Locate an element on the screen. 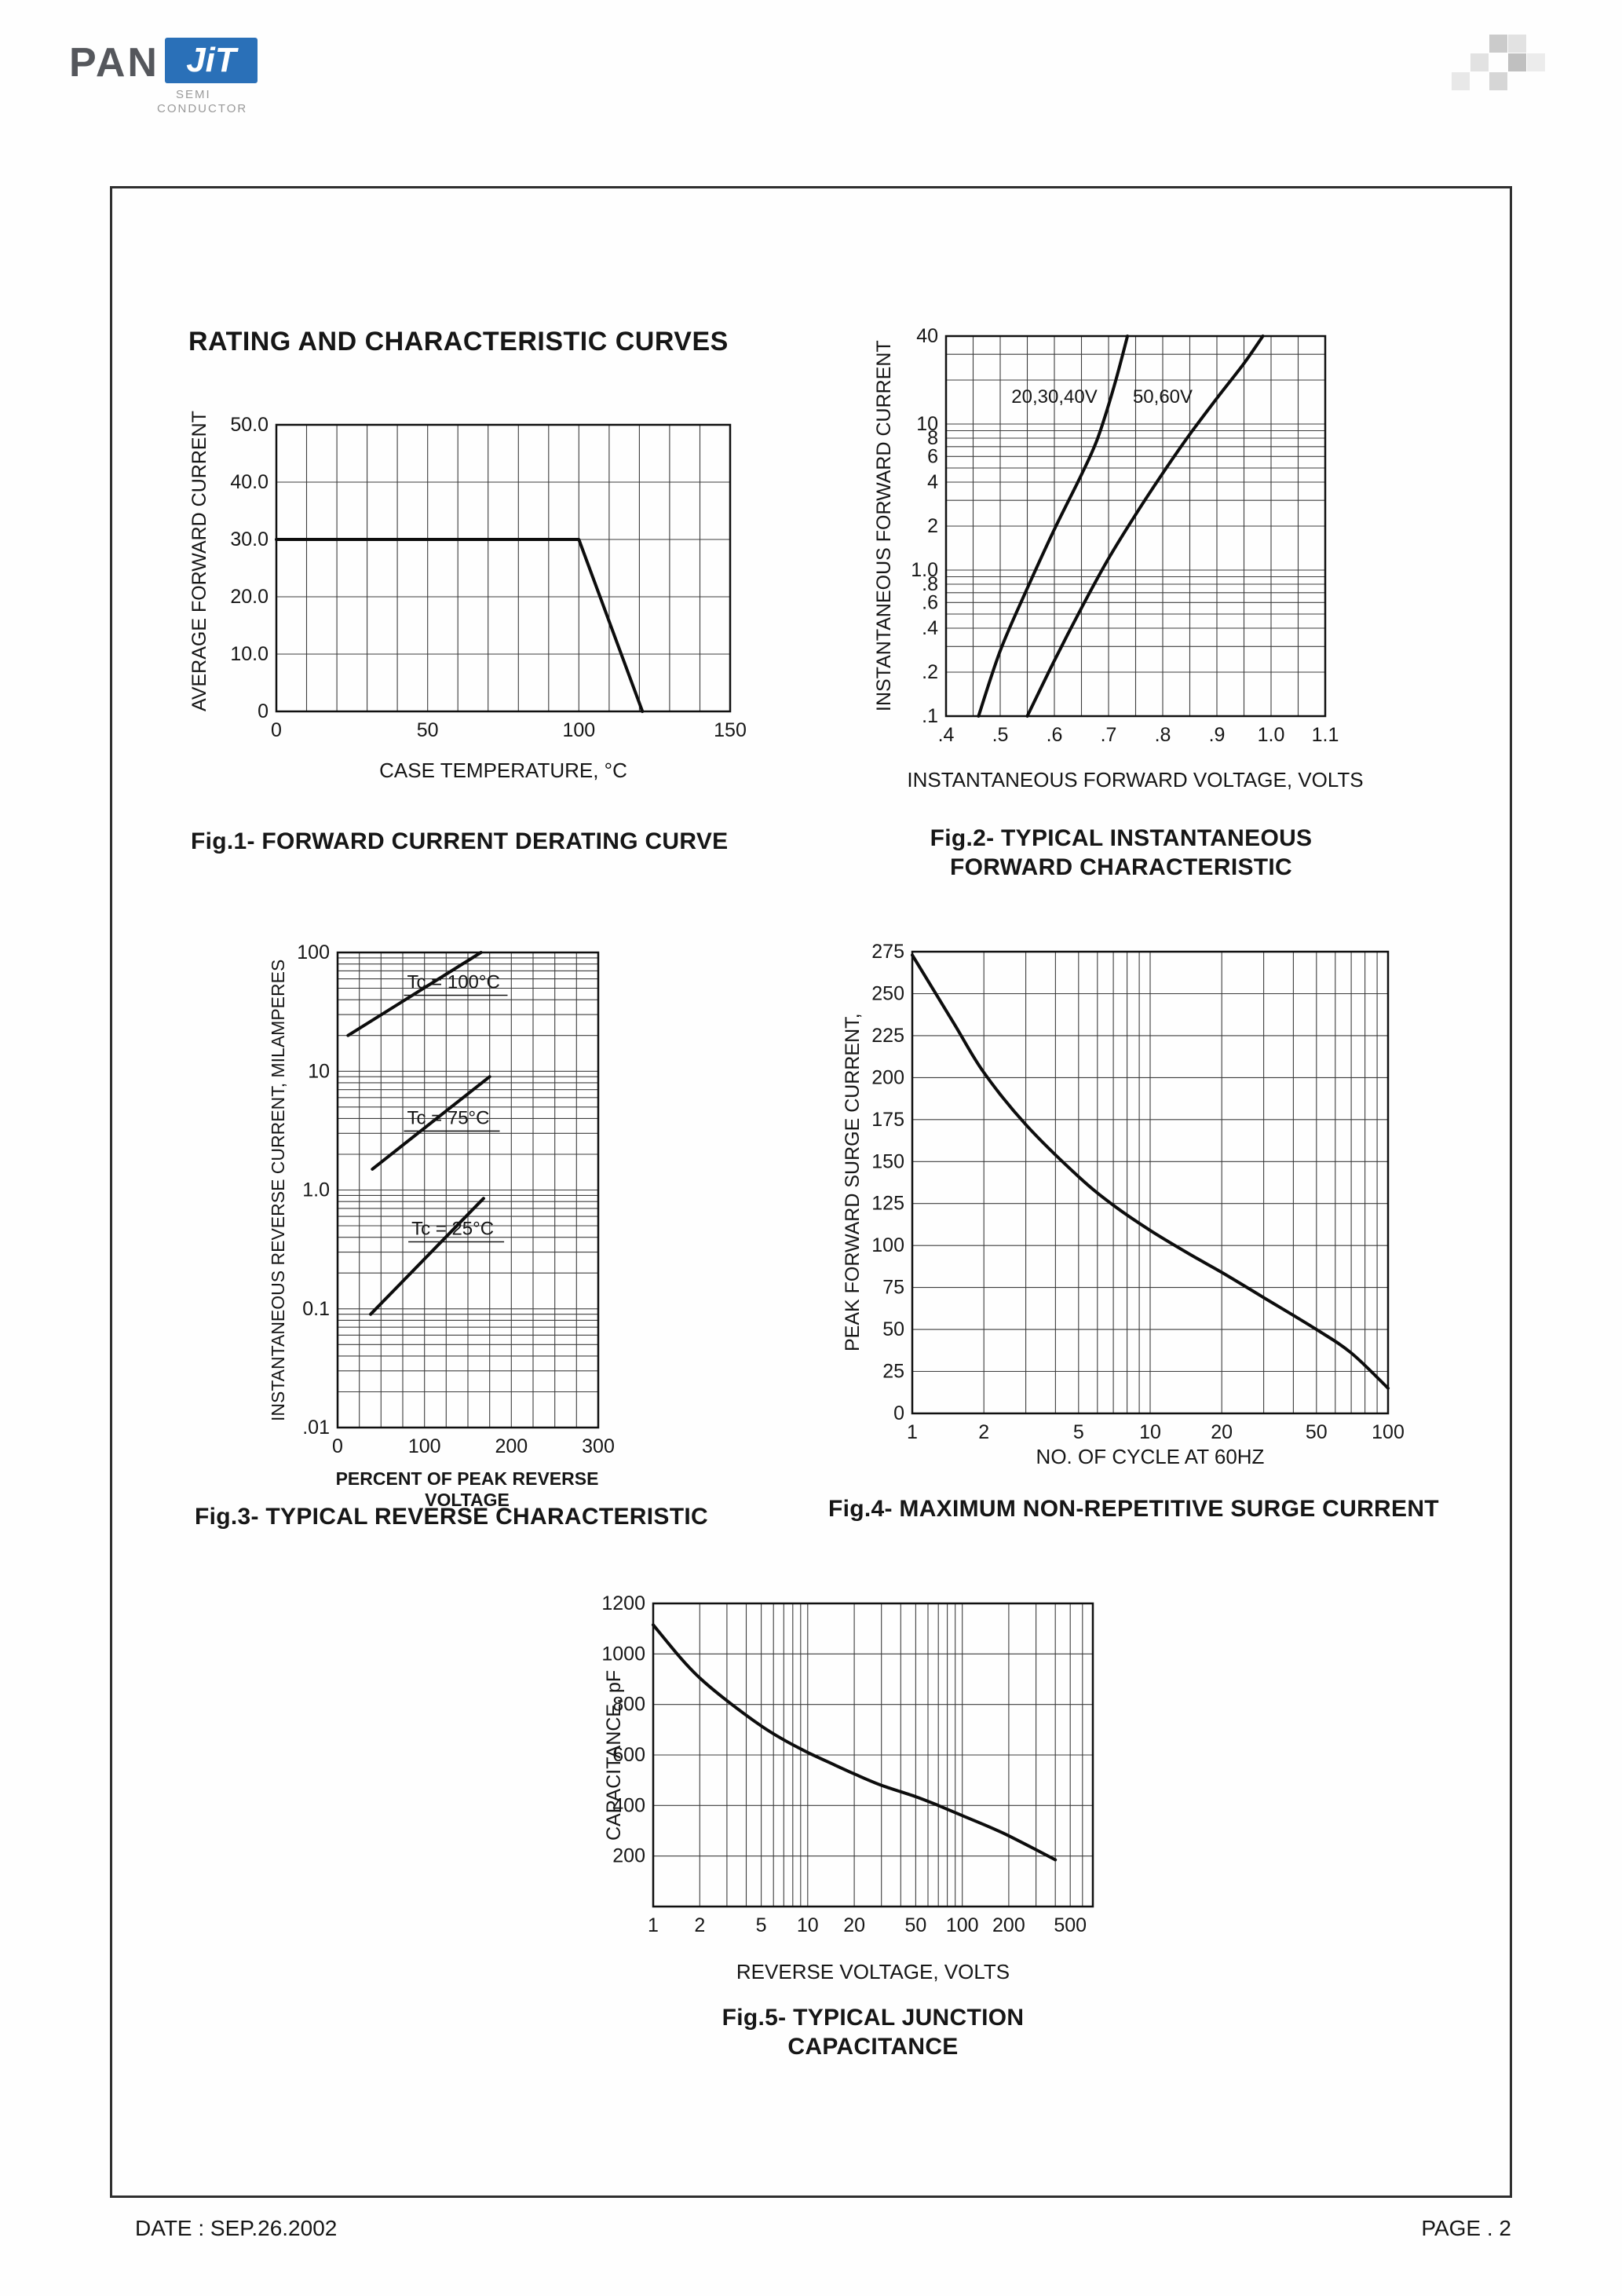 The image size is (1622, 2296). fig5-plot: 1 2 5 10 20 50 100 200 500 200 400 600 800 1000 1200 is located at coordinates (848, 1764).